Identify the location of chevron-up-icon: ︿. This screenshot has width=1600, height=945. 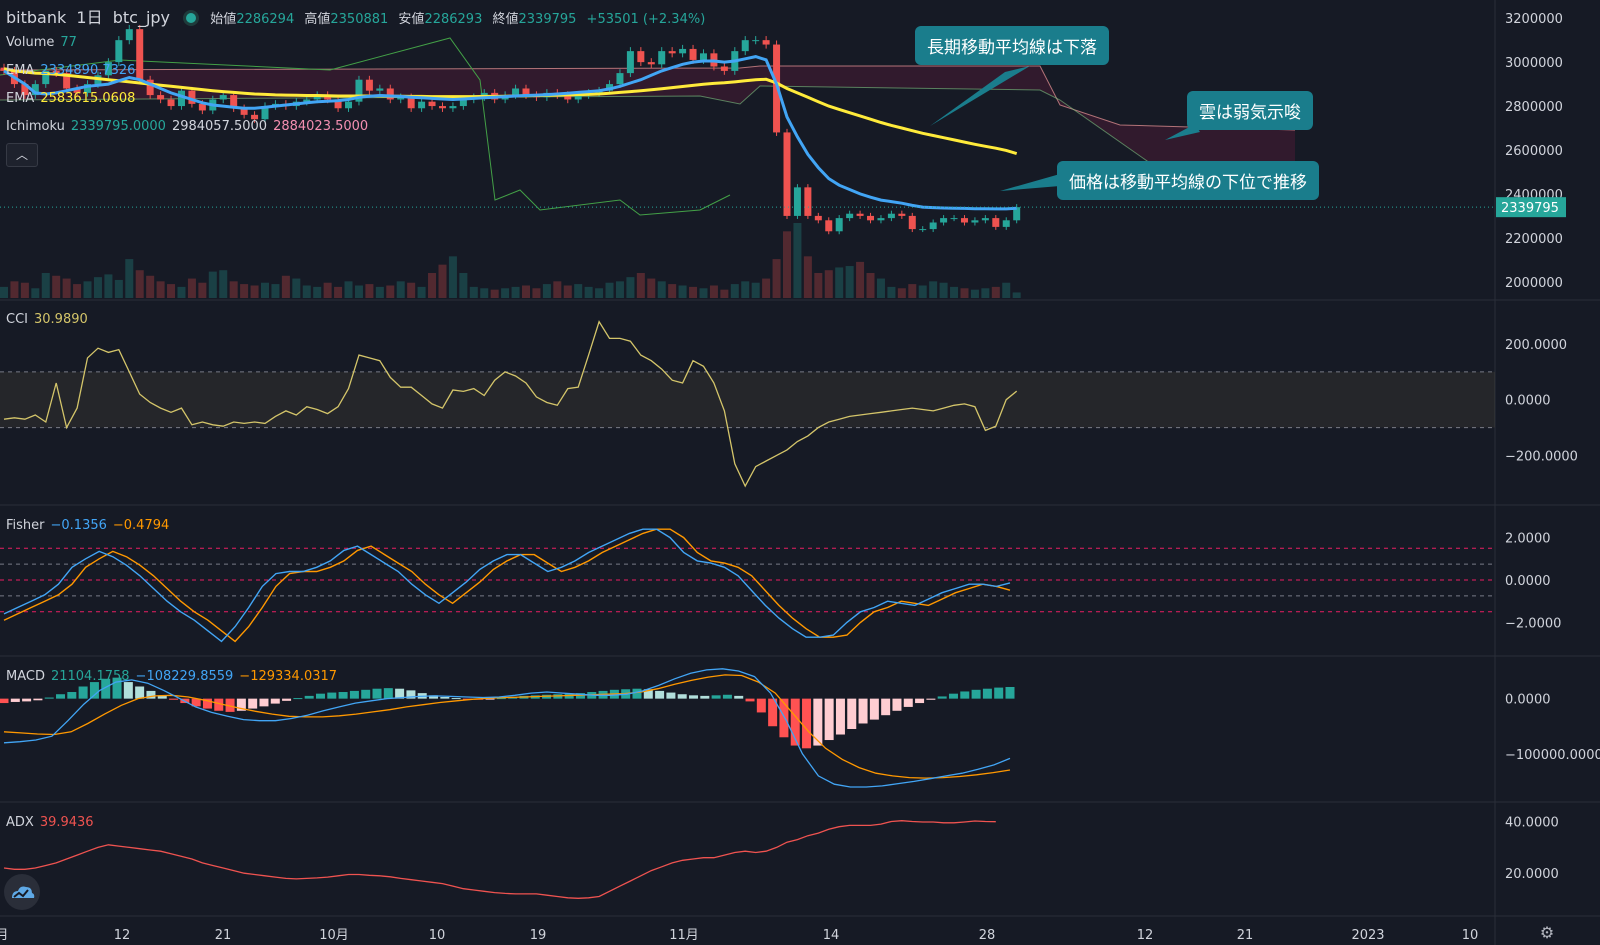
(21, 155).